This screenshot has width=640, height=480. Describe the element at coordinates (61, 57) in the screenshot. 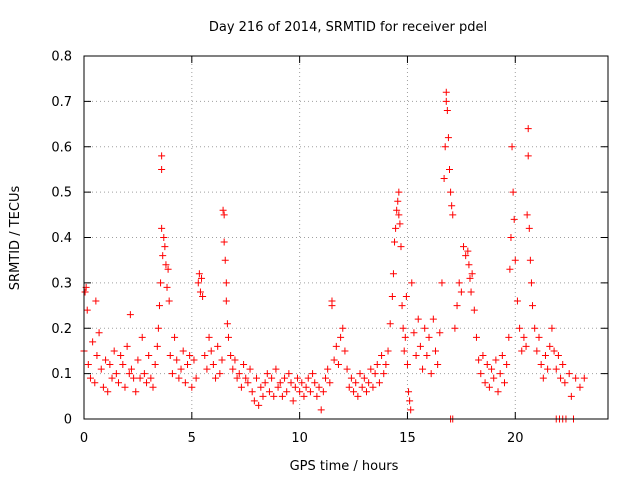

I see `y-tick-label: 0.8` at that location.